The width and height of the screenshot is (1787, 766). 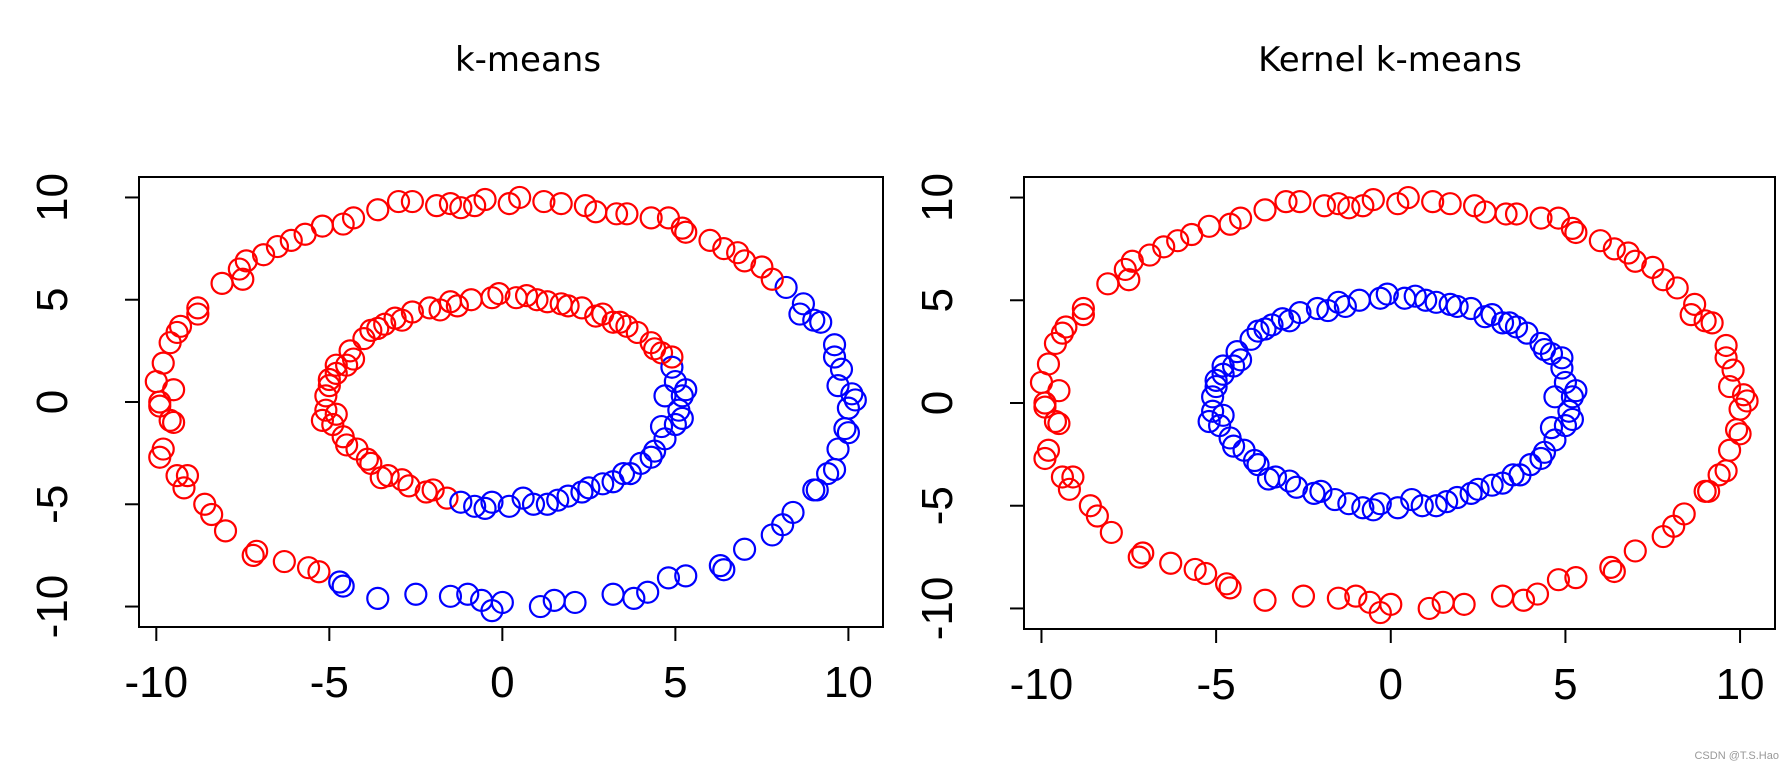 What do you see at coordinates (937, 197) in the screenshot?
I see `y-tick-label: 10` at bounding box center [937, 197].